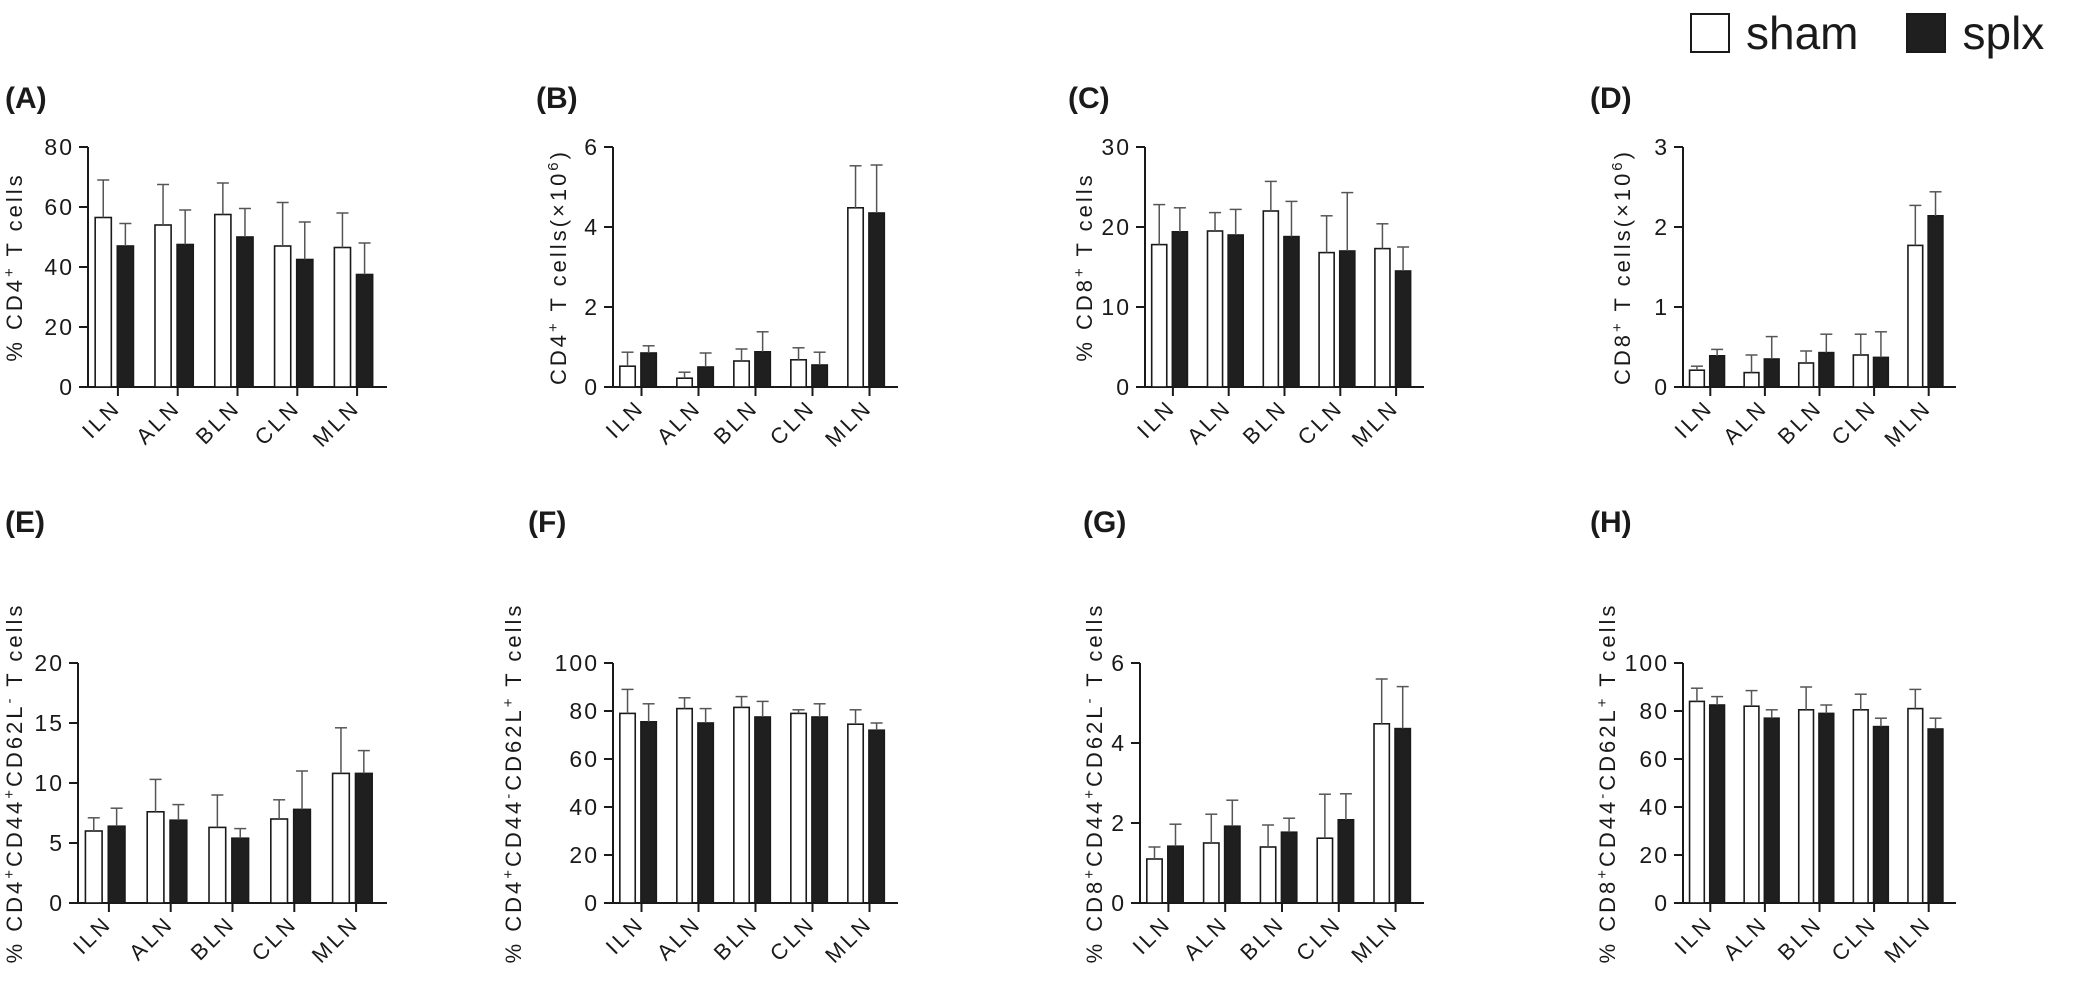  Describe the element at coordinates (1661, 147) in the screenshot. I see `y-tick-label: 3` at that location.